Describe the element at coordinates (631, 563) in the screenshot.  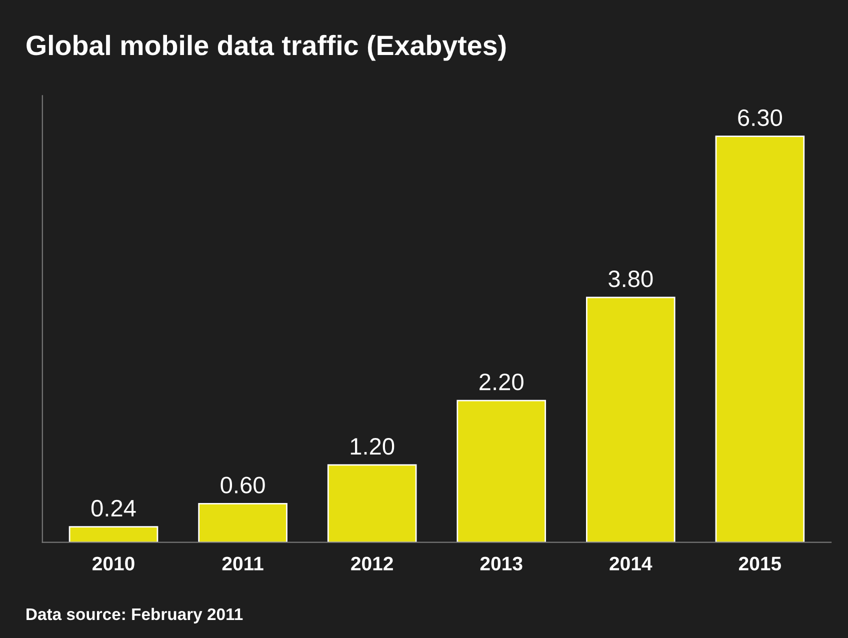
I see `x-tick-label: 2014` at that location.